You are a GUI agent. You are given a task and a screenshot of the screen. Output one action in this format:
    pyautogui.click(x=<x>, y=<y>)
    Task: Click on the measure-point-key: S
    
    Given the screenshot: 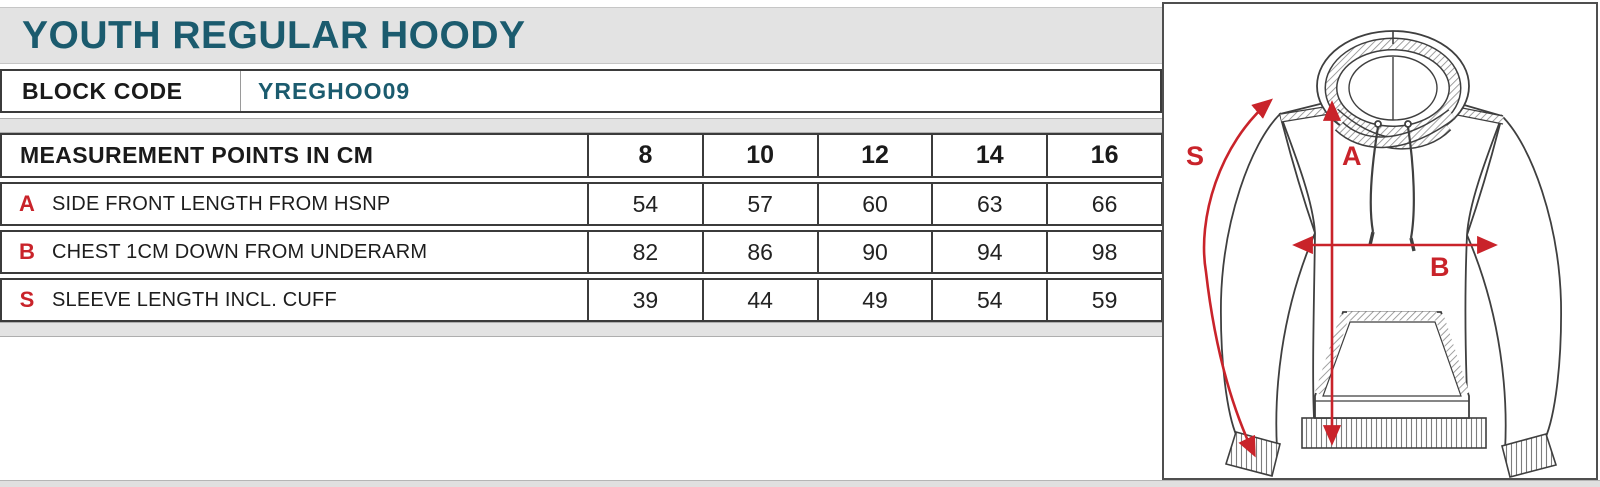 What is the action you would take?
    pyautogui.click(x=27, y=299)
    